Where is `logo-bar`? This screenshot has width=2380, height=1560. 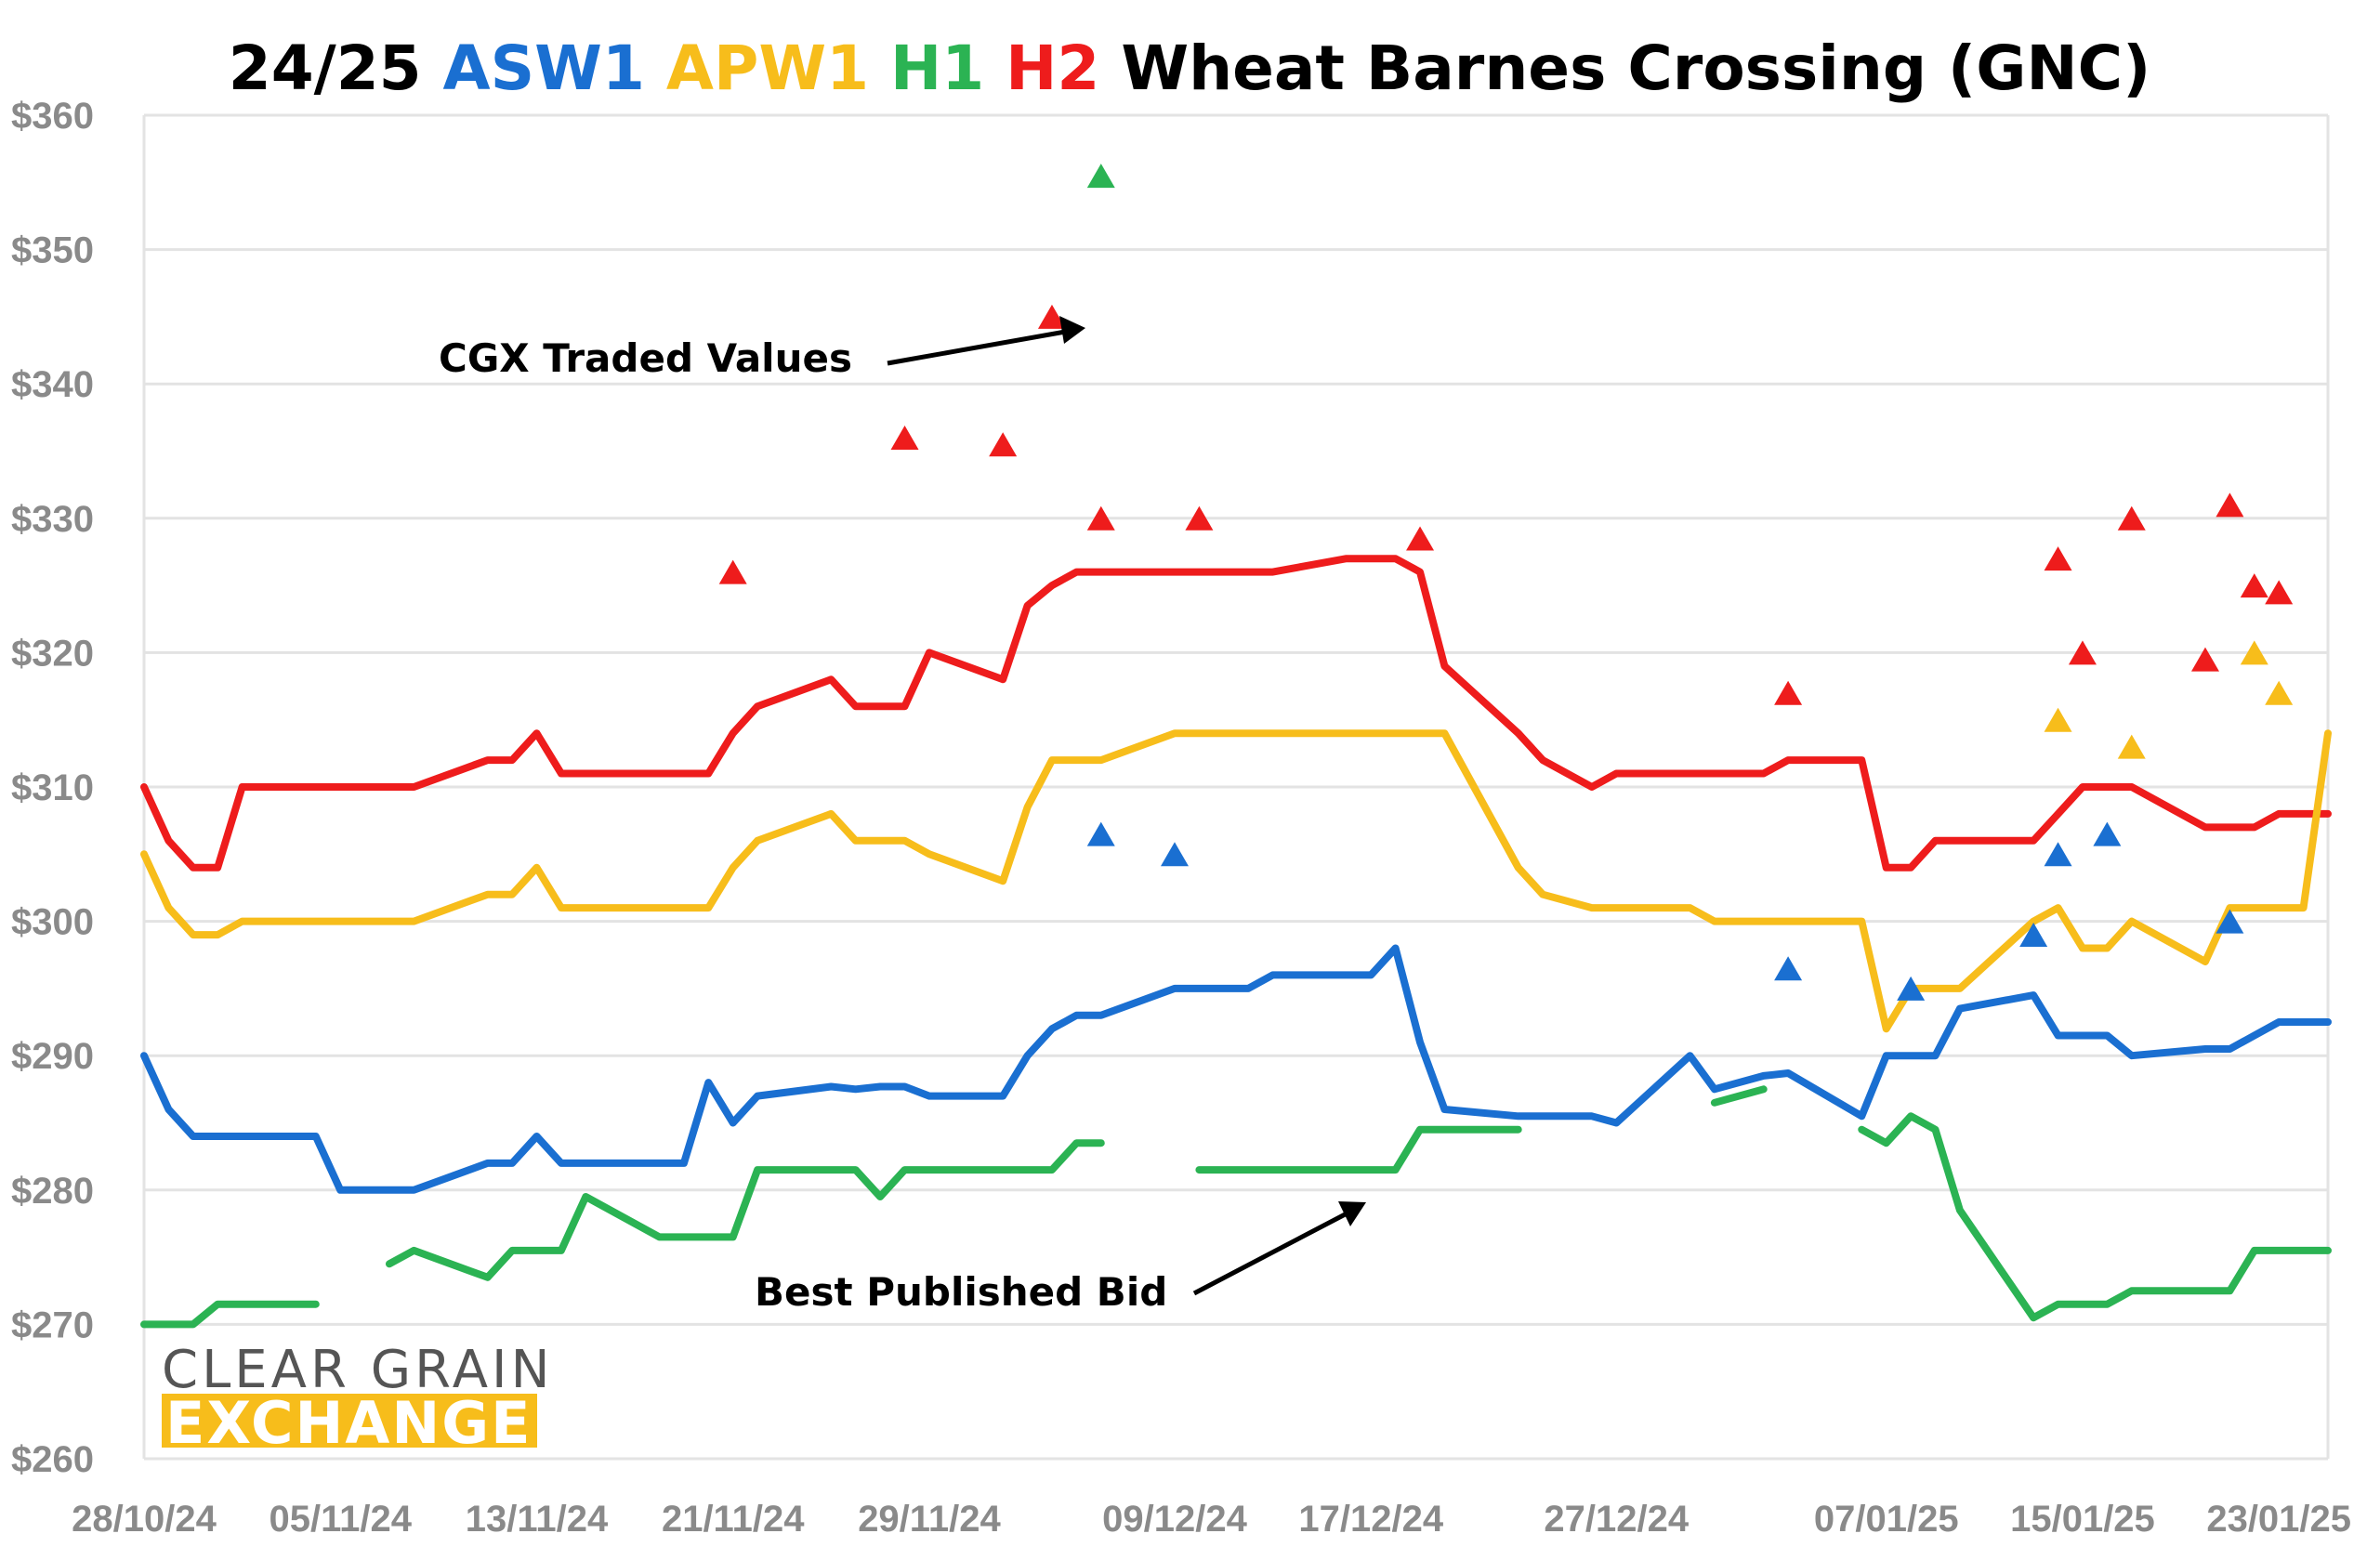 logo-bar is located at coordinates (349, 1421).